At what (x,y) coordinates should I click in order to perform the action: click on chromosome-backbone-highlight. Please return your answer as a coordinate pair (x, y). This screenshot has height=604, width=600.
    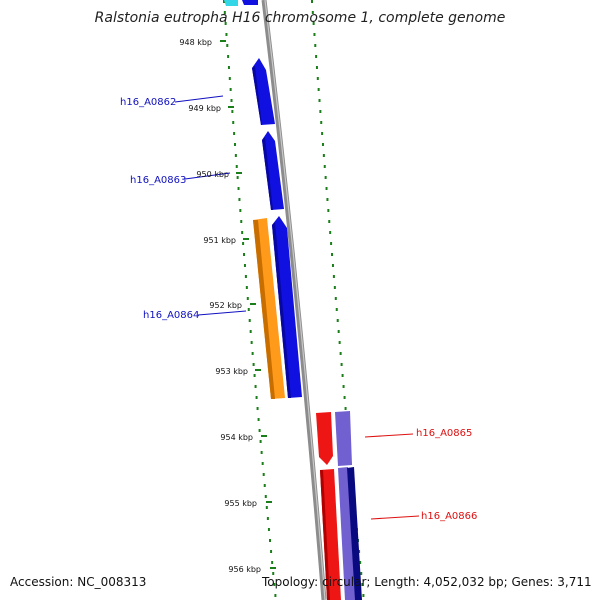
    Looking at the image, I should click on (295, 300).